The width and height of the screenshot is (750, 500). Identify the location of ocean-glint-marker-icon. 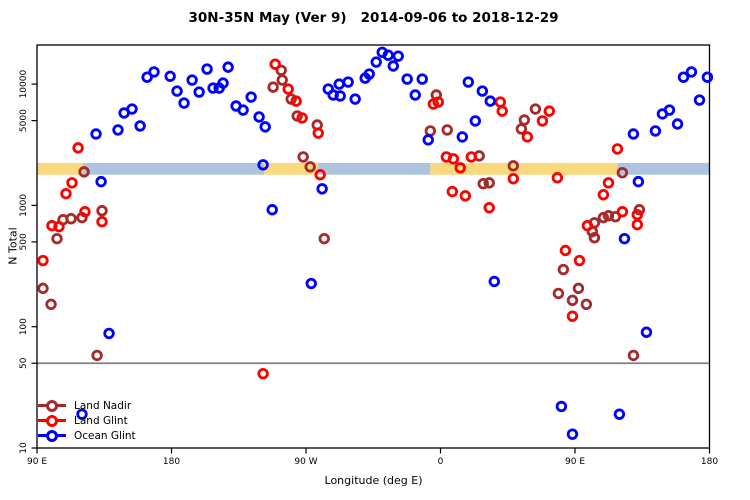
(52, 435).